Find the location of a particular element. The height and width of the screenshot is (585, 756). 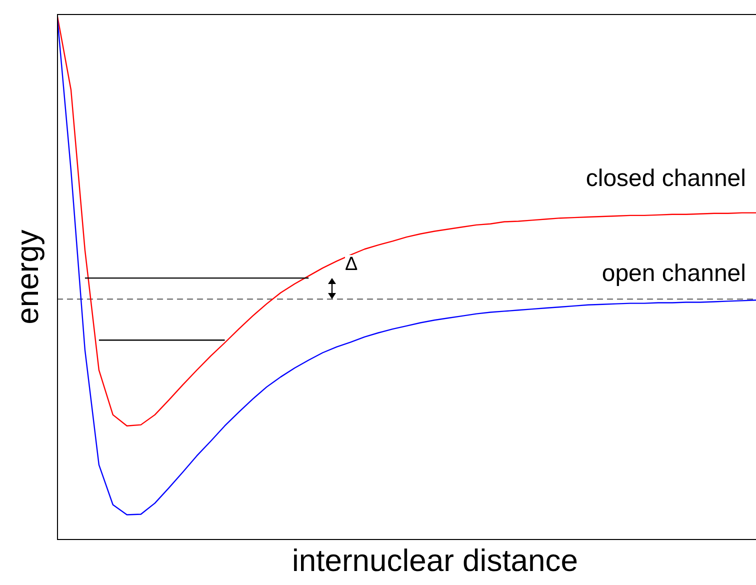

y-axis-title: energy is located at coordinates (28, 277).